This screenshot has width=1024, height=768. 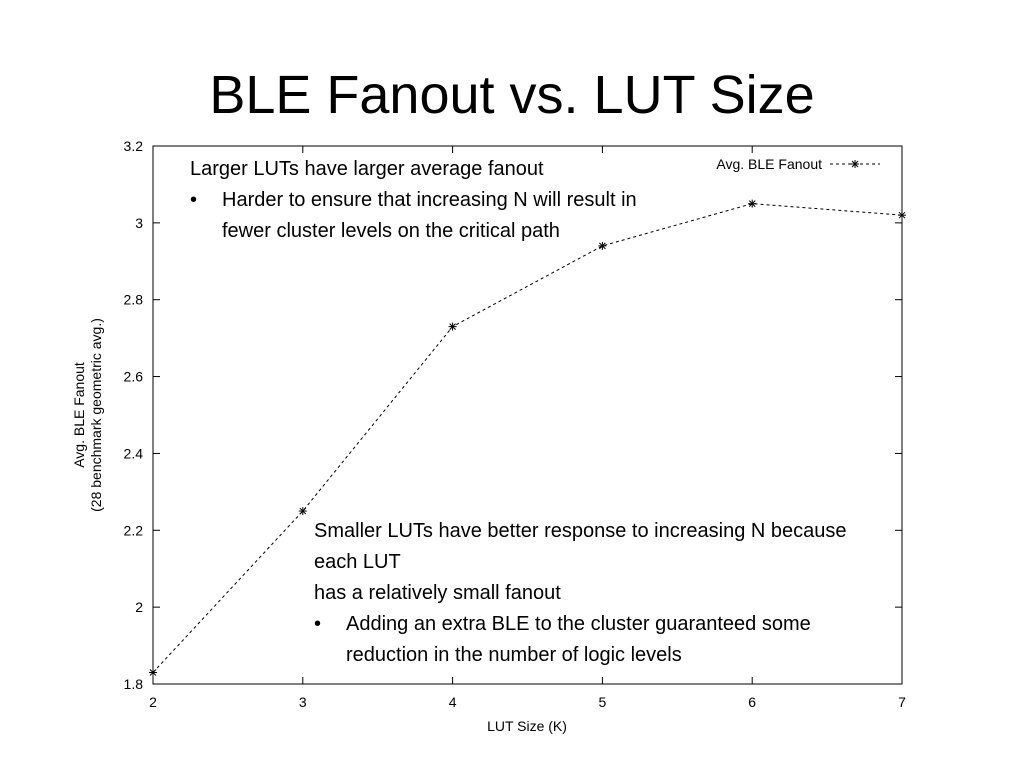 What do you see at coordinates (453, 702) in the screenshot?
I see `x-tick-label: 4` at bounding box center [453, 702].